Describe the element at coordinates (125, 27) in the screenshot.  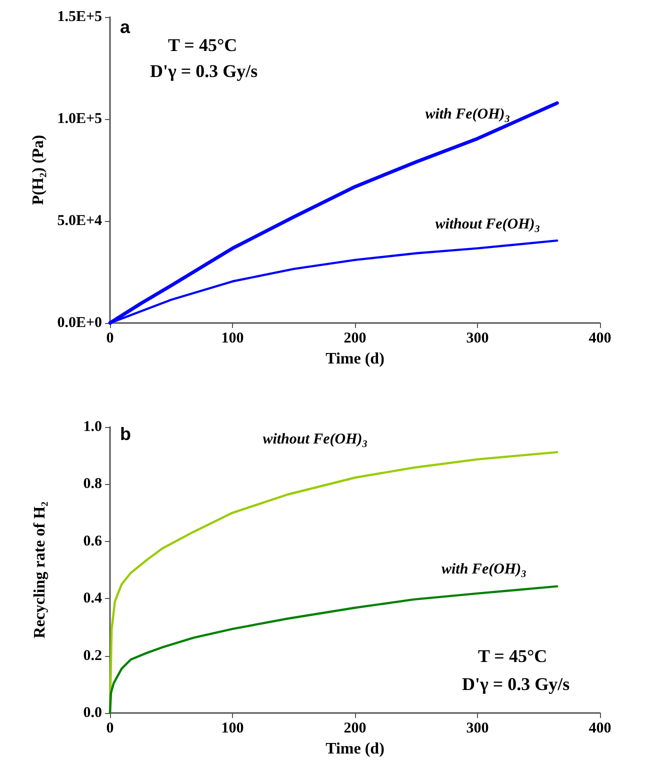
I see `annotation: a` at that location.